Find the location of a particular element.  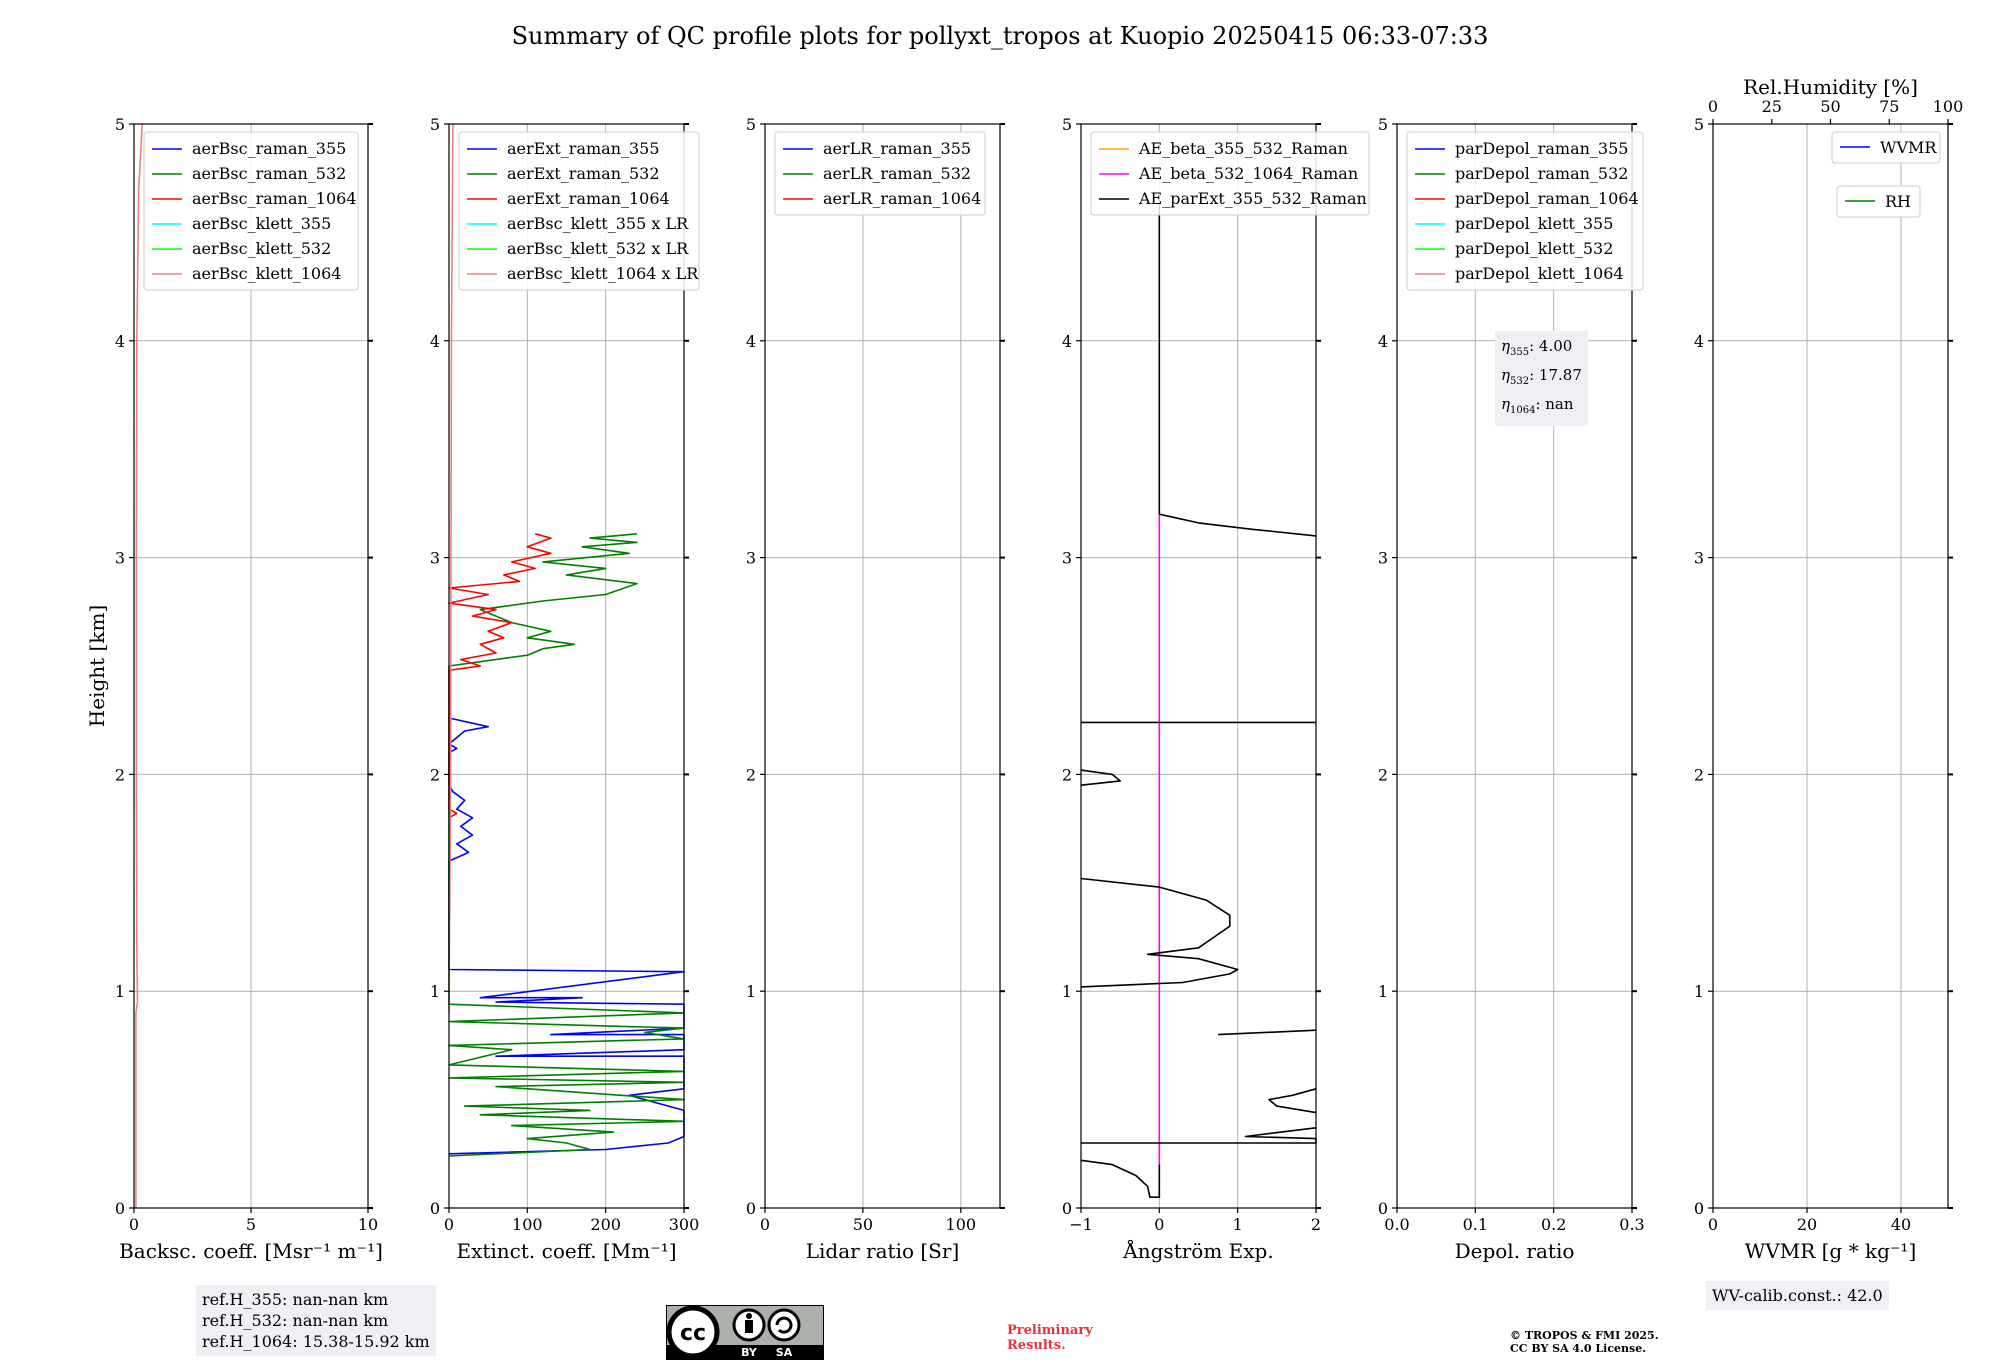

legend-label: aerBsc_klett_1064 x LR is located at coordinates (603, 273).